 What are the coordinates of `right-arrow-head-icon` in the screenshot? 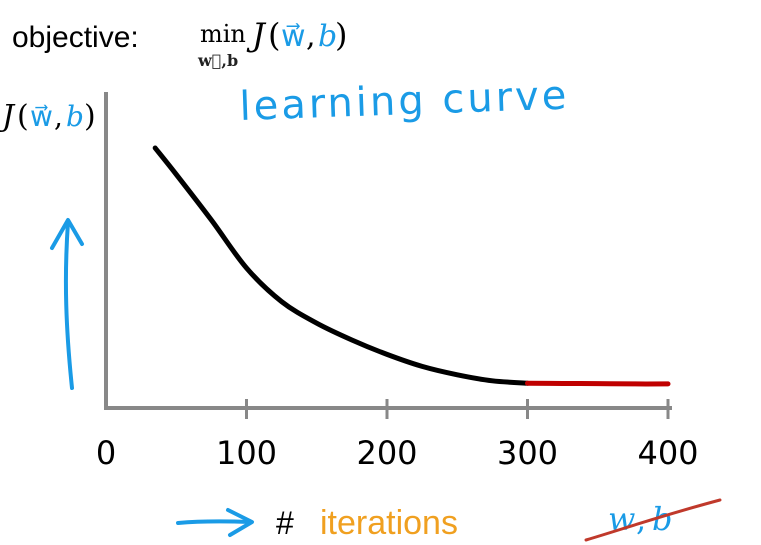 It's located at (240, 522).